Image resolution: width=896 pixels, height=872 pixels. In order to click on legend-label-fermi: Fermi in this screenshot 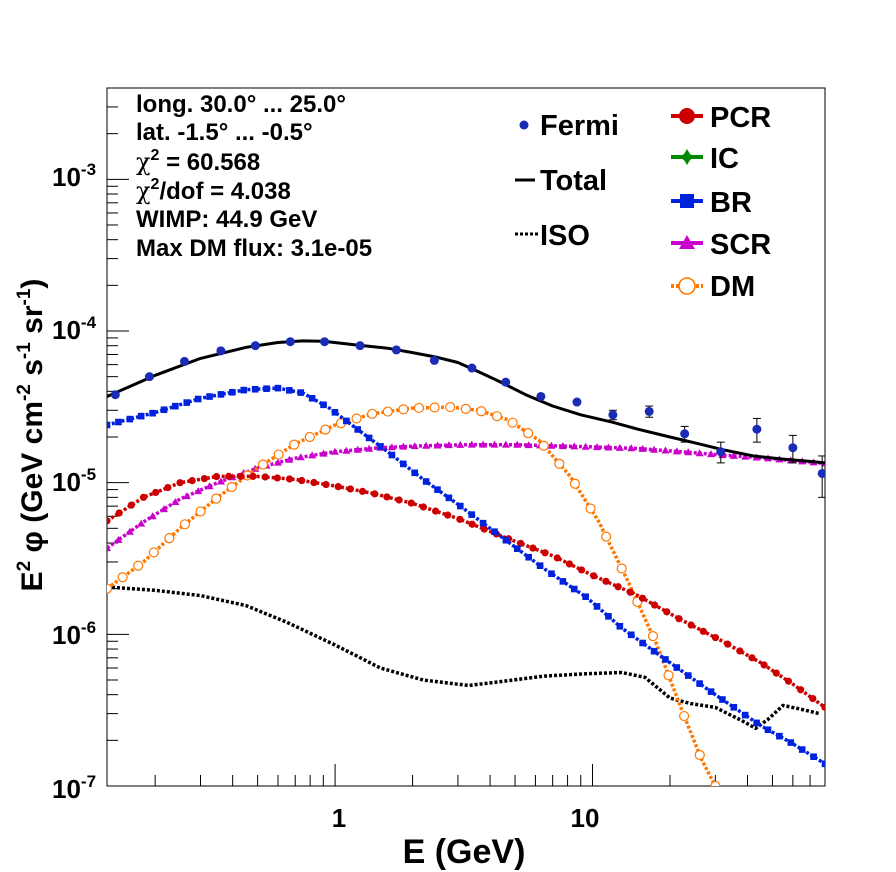, I will do `click(579, 126)`.